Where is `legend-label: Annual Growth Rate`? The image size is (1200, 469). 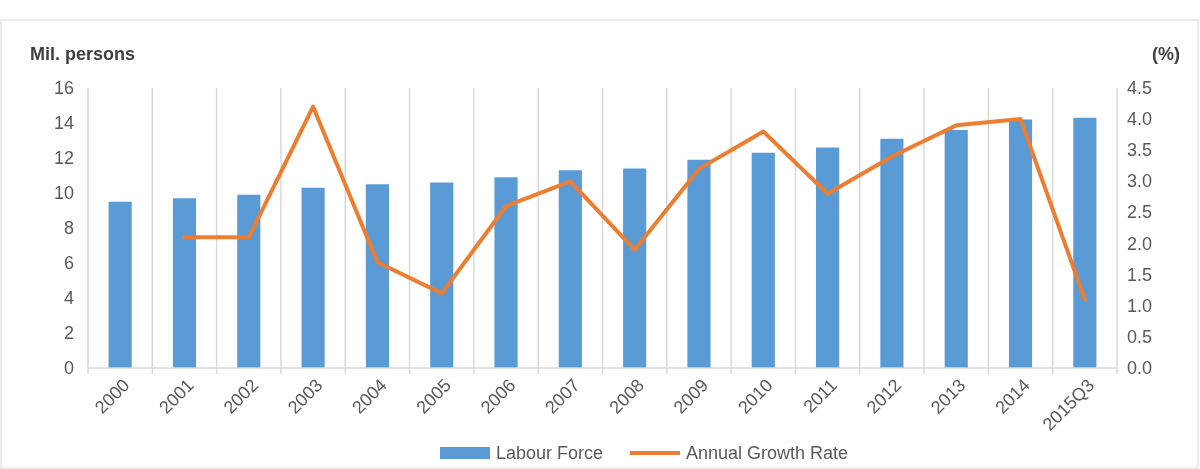
legend-label: Annual Growth Rate is located at coordinates (767, 453).